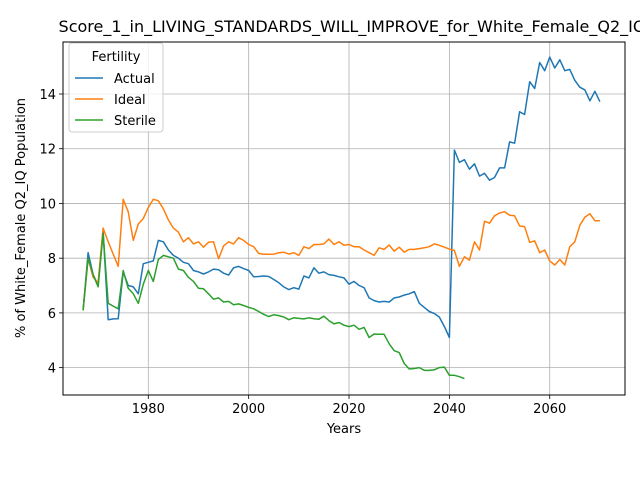 The height and width of the screenshot is (480, 640). Describe the element at coordinates (52, 314) in the screenshot. I see `y-tick-label: 6` at that location.